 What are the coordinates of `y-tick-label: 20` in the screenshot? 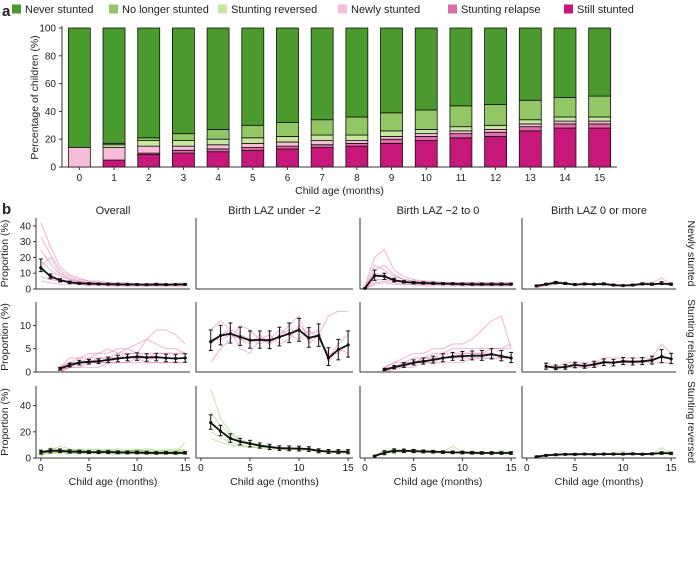 It's located at (26, 258).